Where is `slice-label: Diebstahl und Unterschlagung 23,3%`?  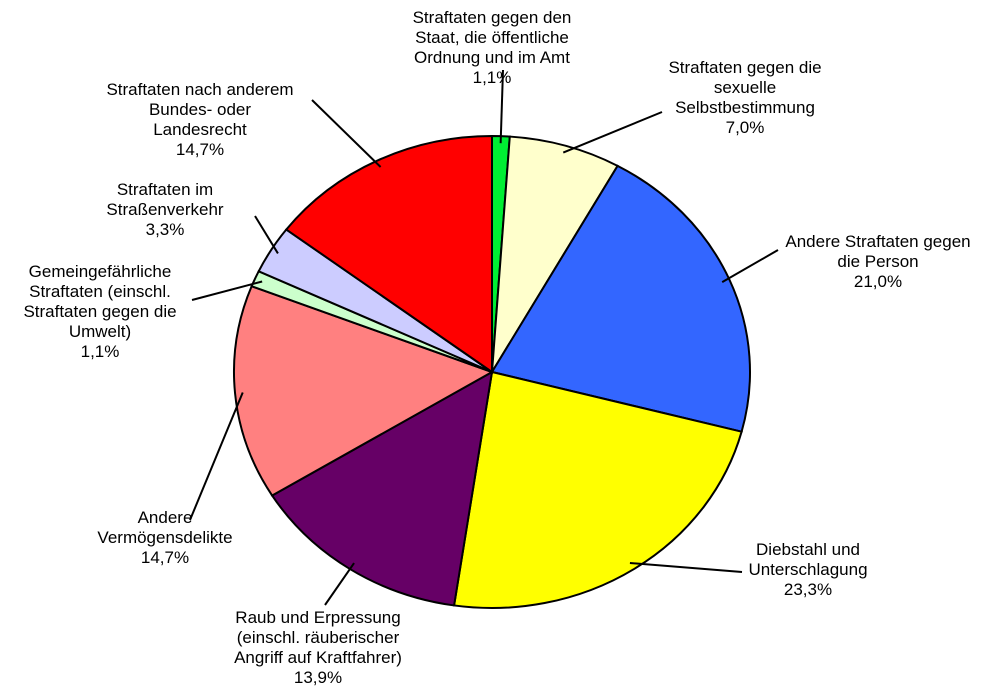
slice-label: Diebstahl und Unterschlagung 23,3% is located at coordinates (808, 570).